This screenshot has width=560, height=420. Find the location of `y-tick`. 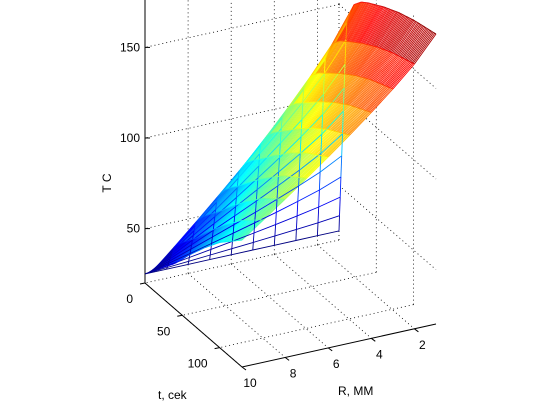

y-tick is located at coordinates (142, 283).